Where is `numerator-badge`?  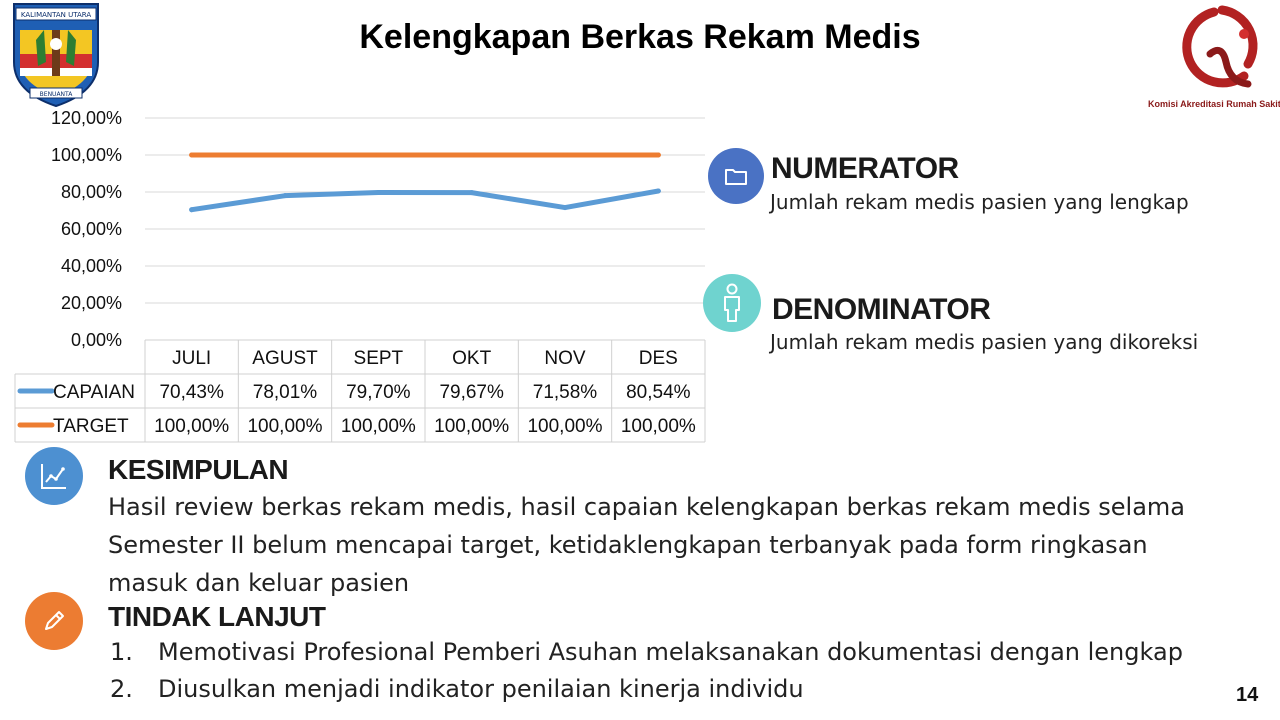 numerator-badge is located at coordinates (736, 176).